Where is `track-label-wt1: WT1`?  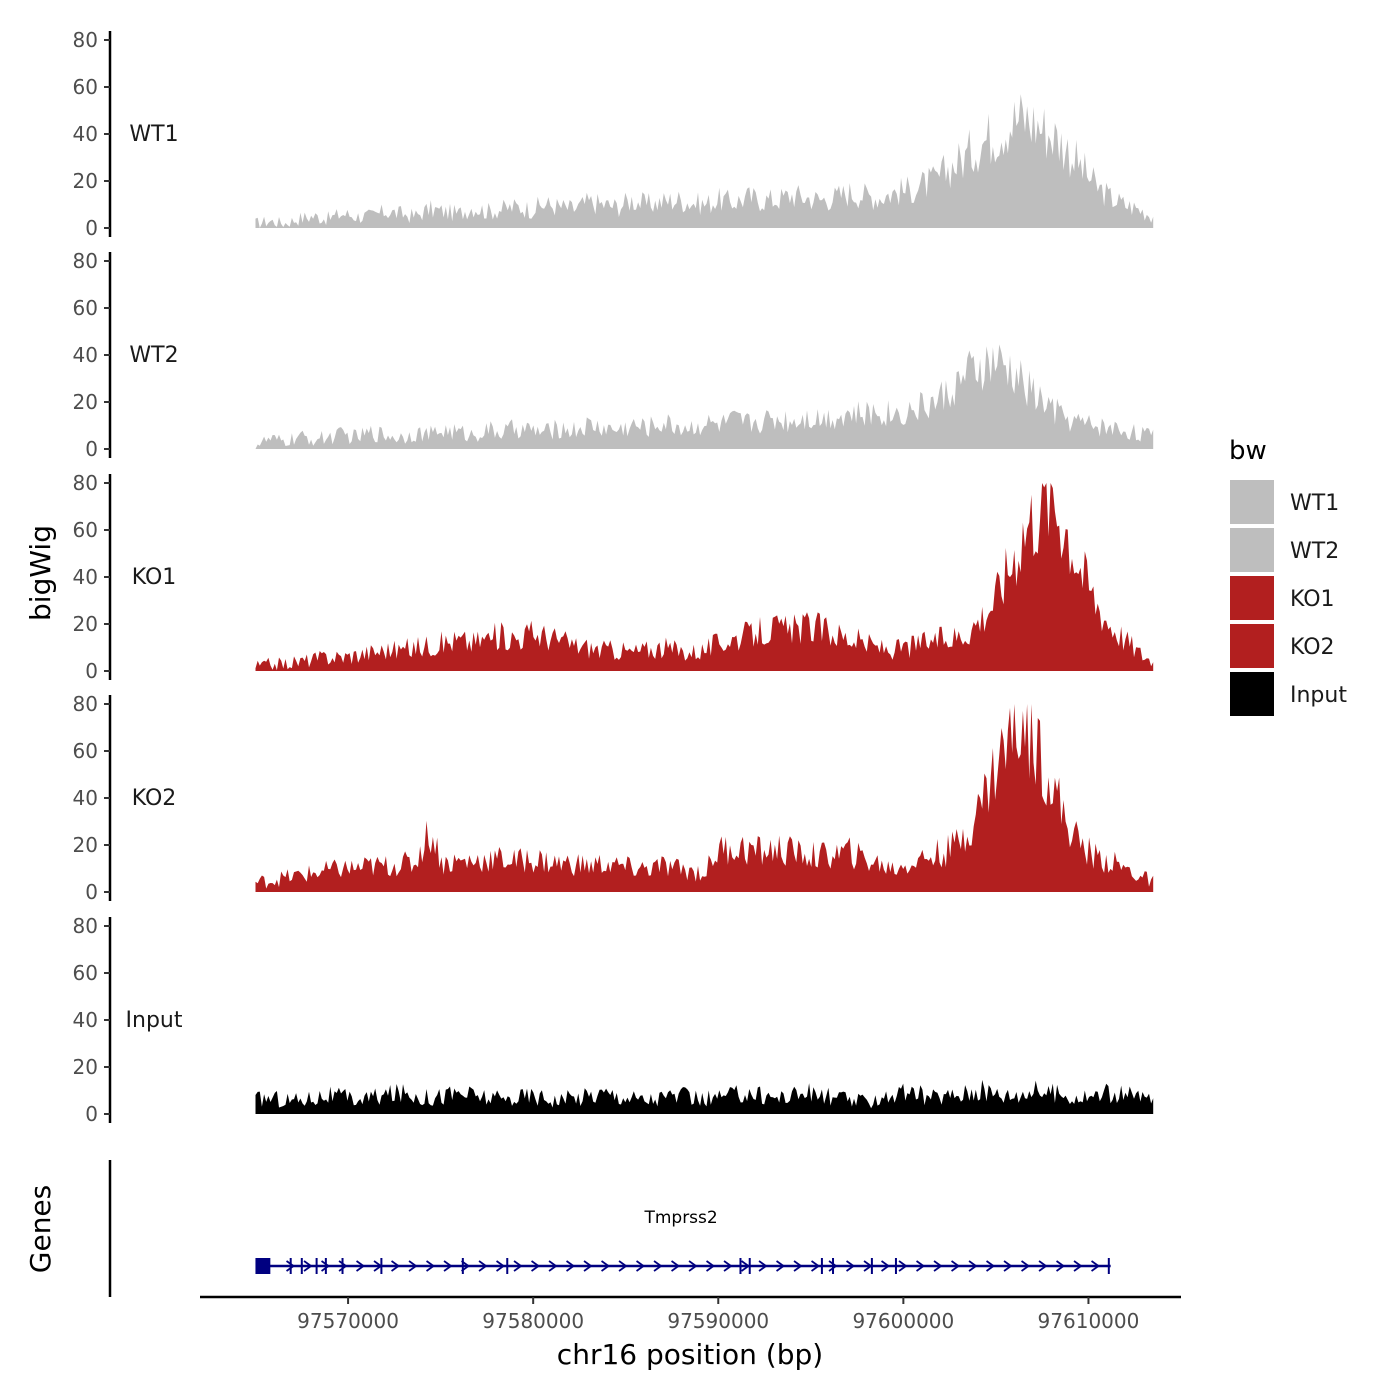 track-label-wt1: WT1 is located at coordinates (153, 134).